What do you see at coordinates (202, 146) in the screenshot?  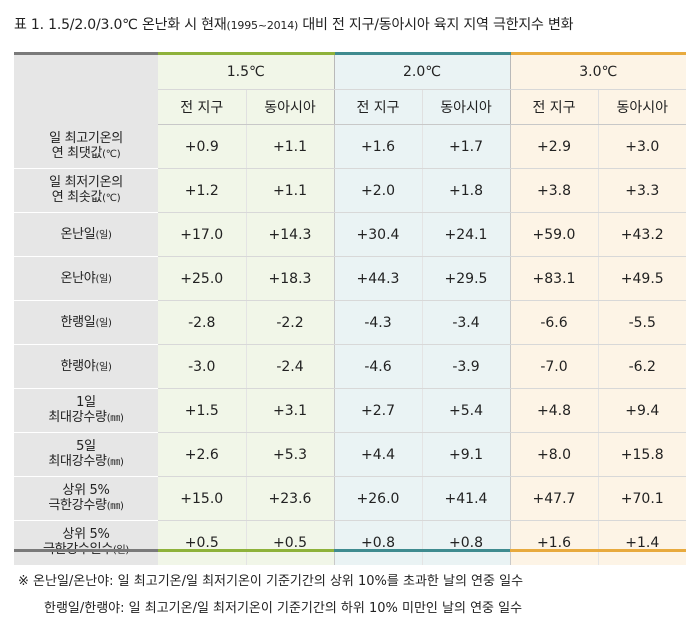 I see `table-cell: +0.9` at bounding box center [202, 146].